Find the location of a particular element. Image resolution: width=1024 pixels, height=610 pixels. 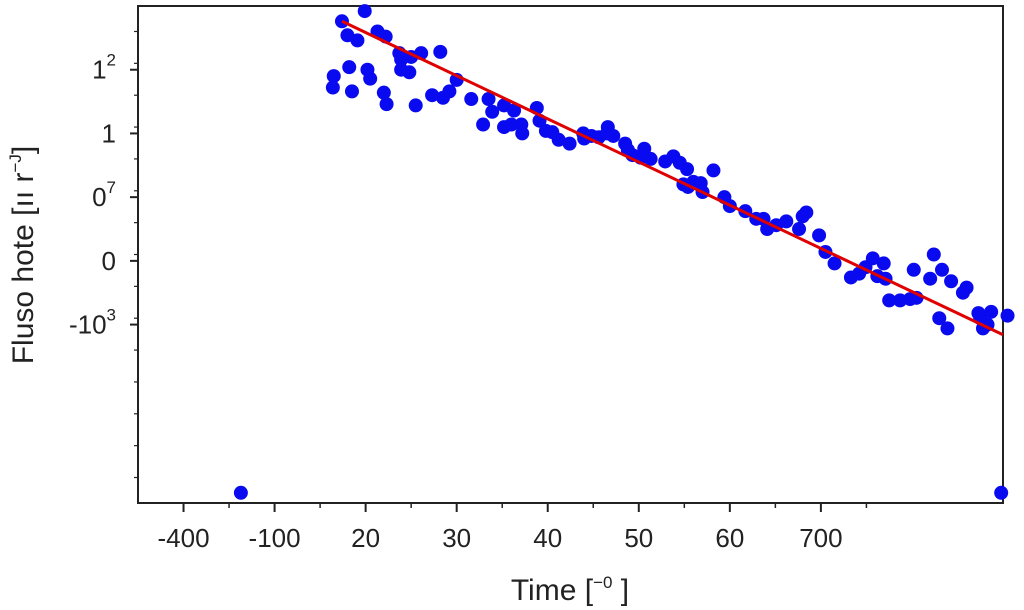

x-axis-ticks: -400 -100 20 30 40 50 60 700 is located at coordinates (513, 528).